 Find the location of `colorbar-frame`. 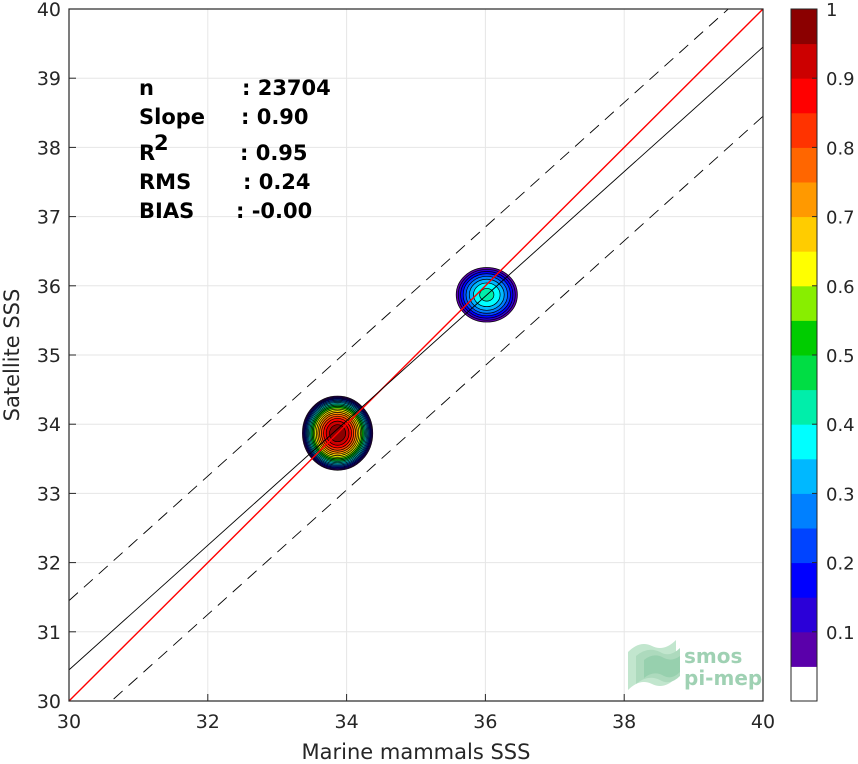

colorbar-frame is located at coordinates (804, 355).